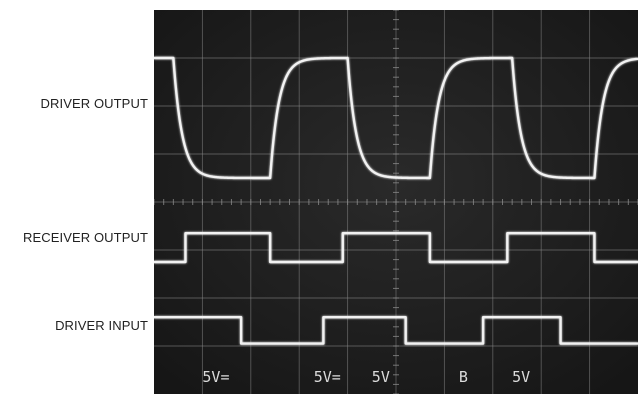 This screenshot has height=394, width=638. I want to click on driver-output-label: DRIVER OUTPUT, so click(94, 103).